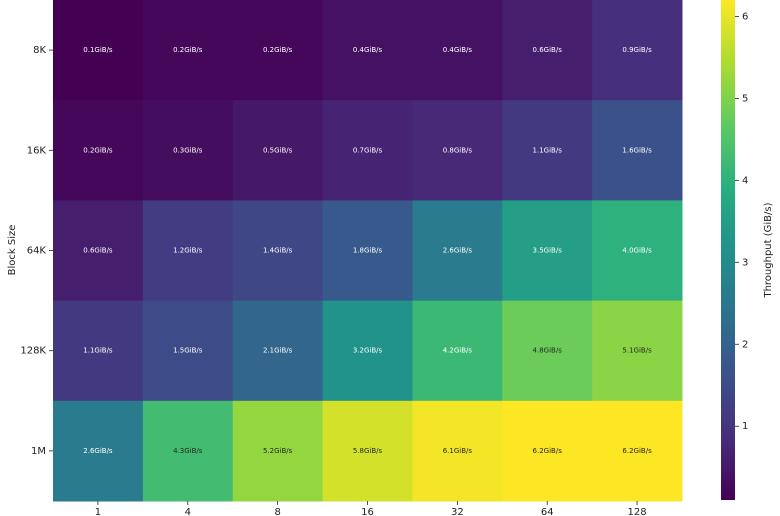 Image resolution: width=780 pixels, height=516 pixels. What do you see at coordinates (745, 262) in the screenshot?
I see `colorbar-tick-label: 3` at bounding box center [745, 262].